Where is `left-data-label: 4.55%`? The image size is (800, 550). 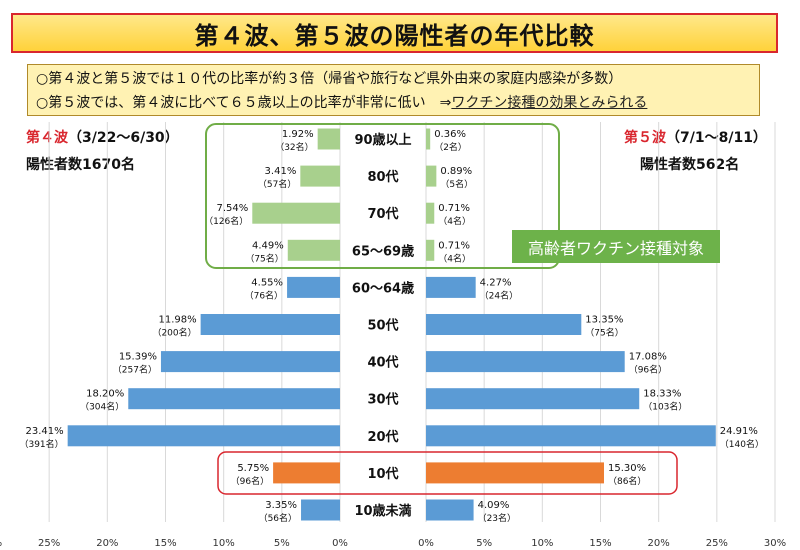 left-data-label: 4.55% is located at coordinates (267, 282).